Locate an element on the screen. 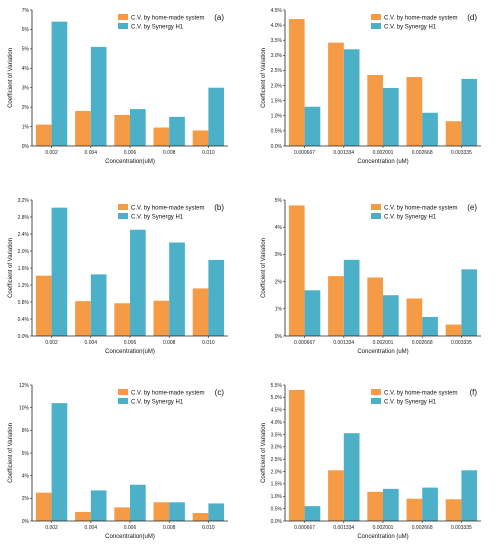 The image size is (497, 550). y-tick-label: 2.4% is located at coordinates (24, 235).